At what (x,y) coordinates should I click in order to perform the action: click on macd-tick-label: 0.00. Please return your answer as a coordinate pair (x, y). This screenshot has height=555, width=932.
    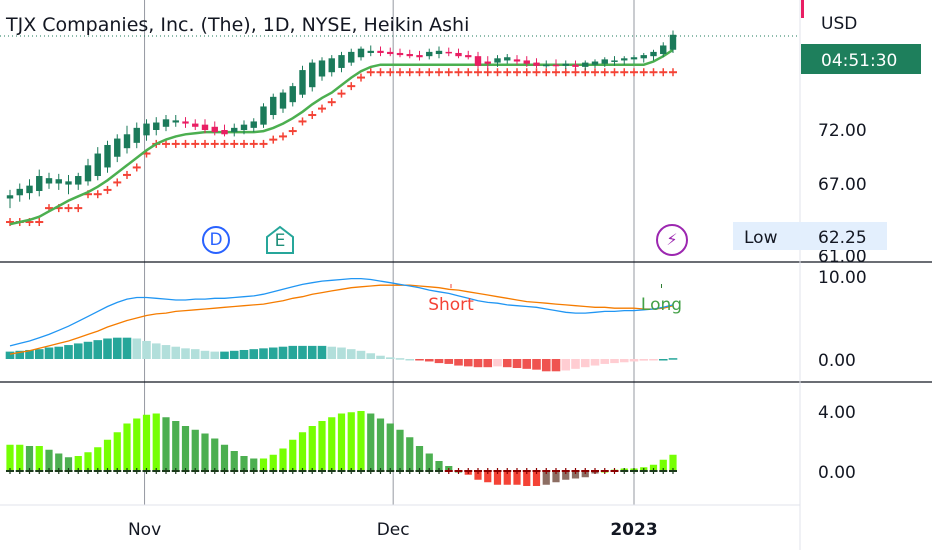
    Looking at the image, I should click on (837, 361).